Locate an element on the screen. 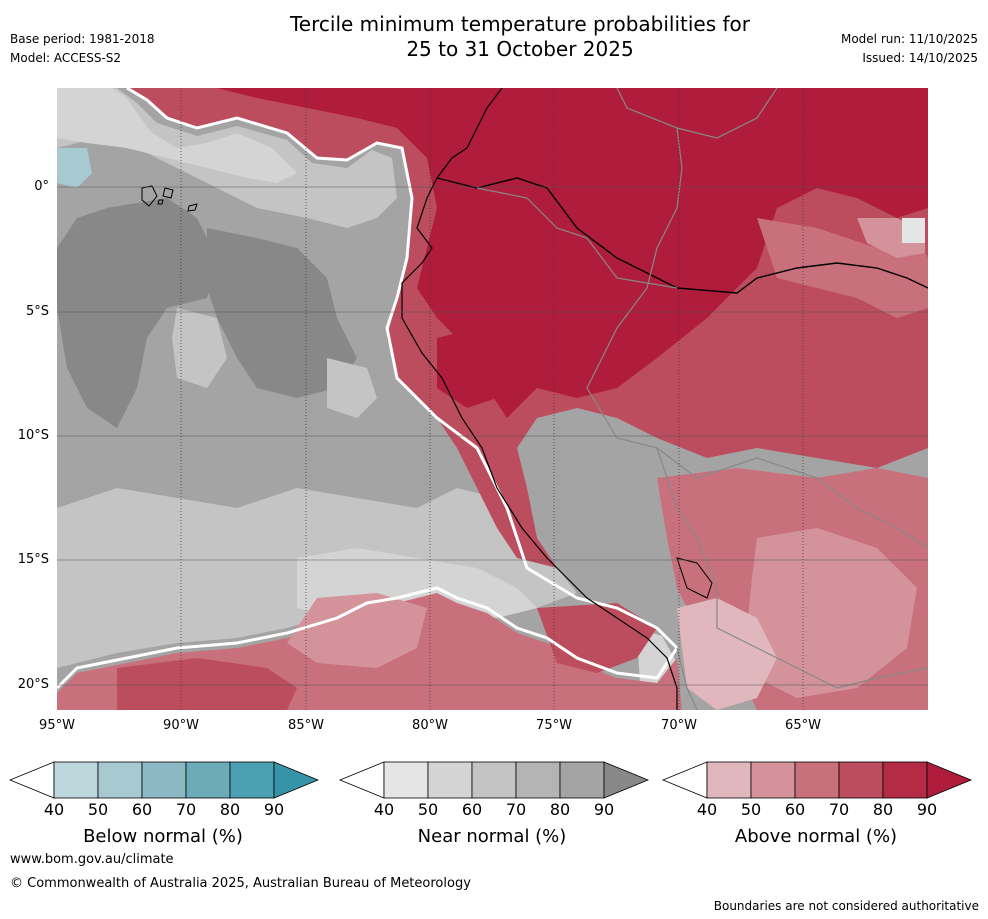 This screenshot has width=988, height=919. near-normal-50-north is located at coordinates (177, 135).